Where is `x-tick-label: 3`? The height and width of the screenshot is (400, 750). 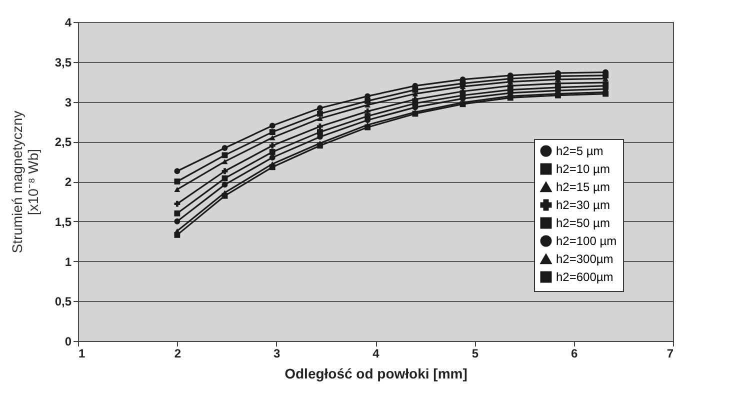 x-tick-label: 3 is located at coordinates (276, 353).